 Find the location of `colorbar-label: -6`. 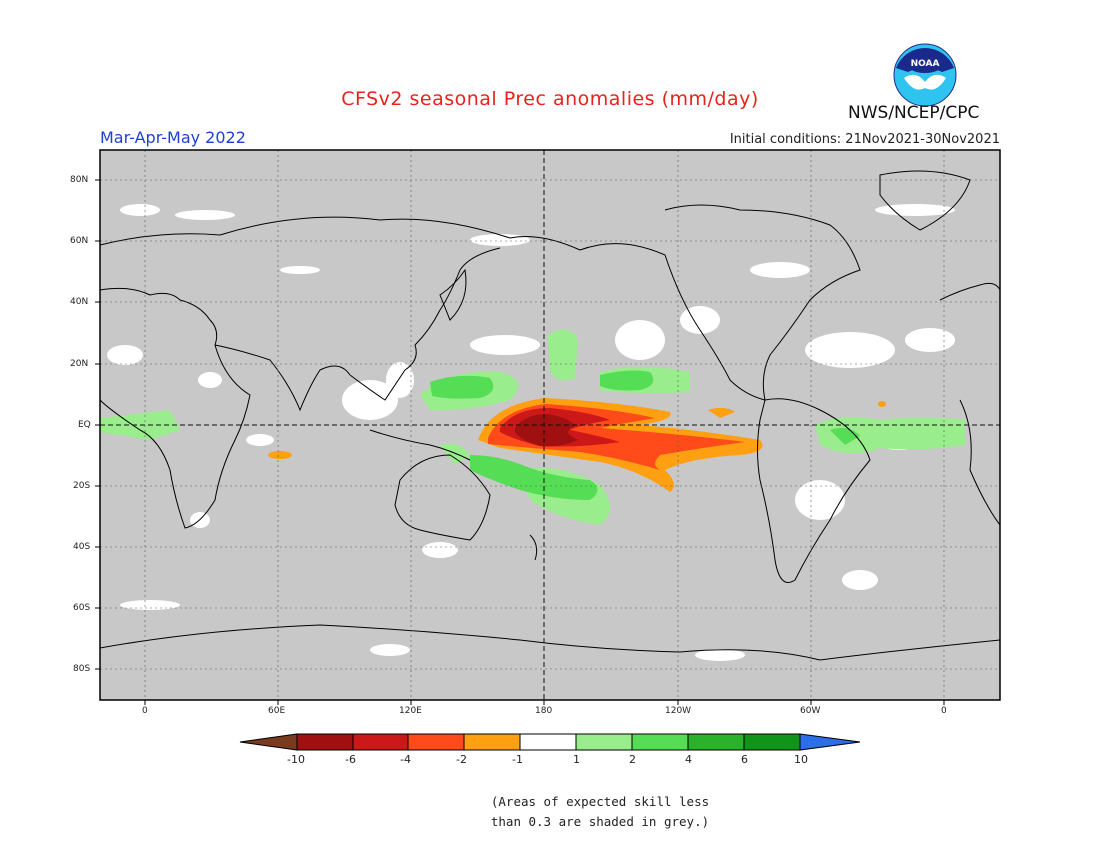

colorbar-label: -6 is located at coordinates (350, 759).